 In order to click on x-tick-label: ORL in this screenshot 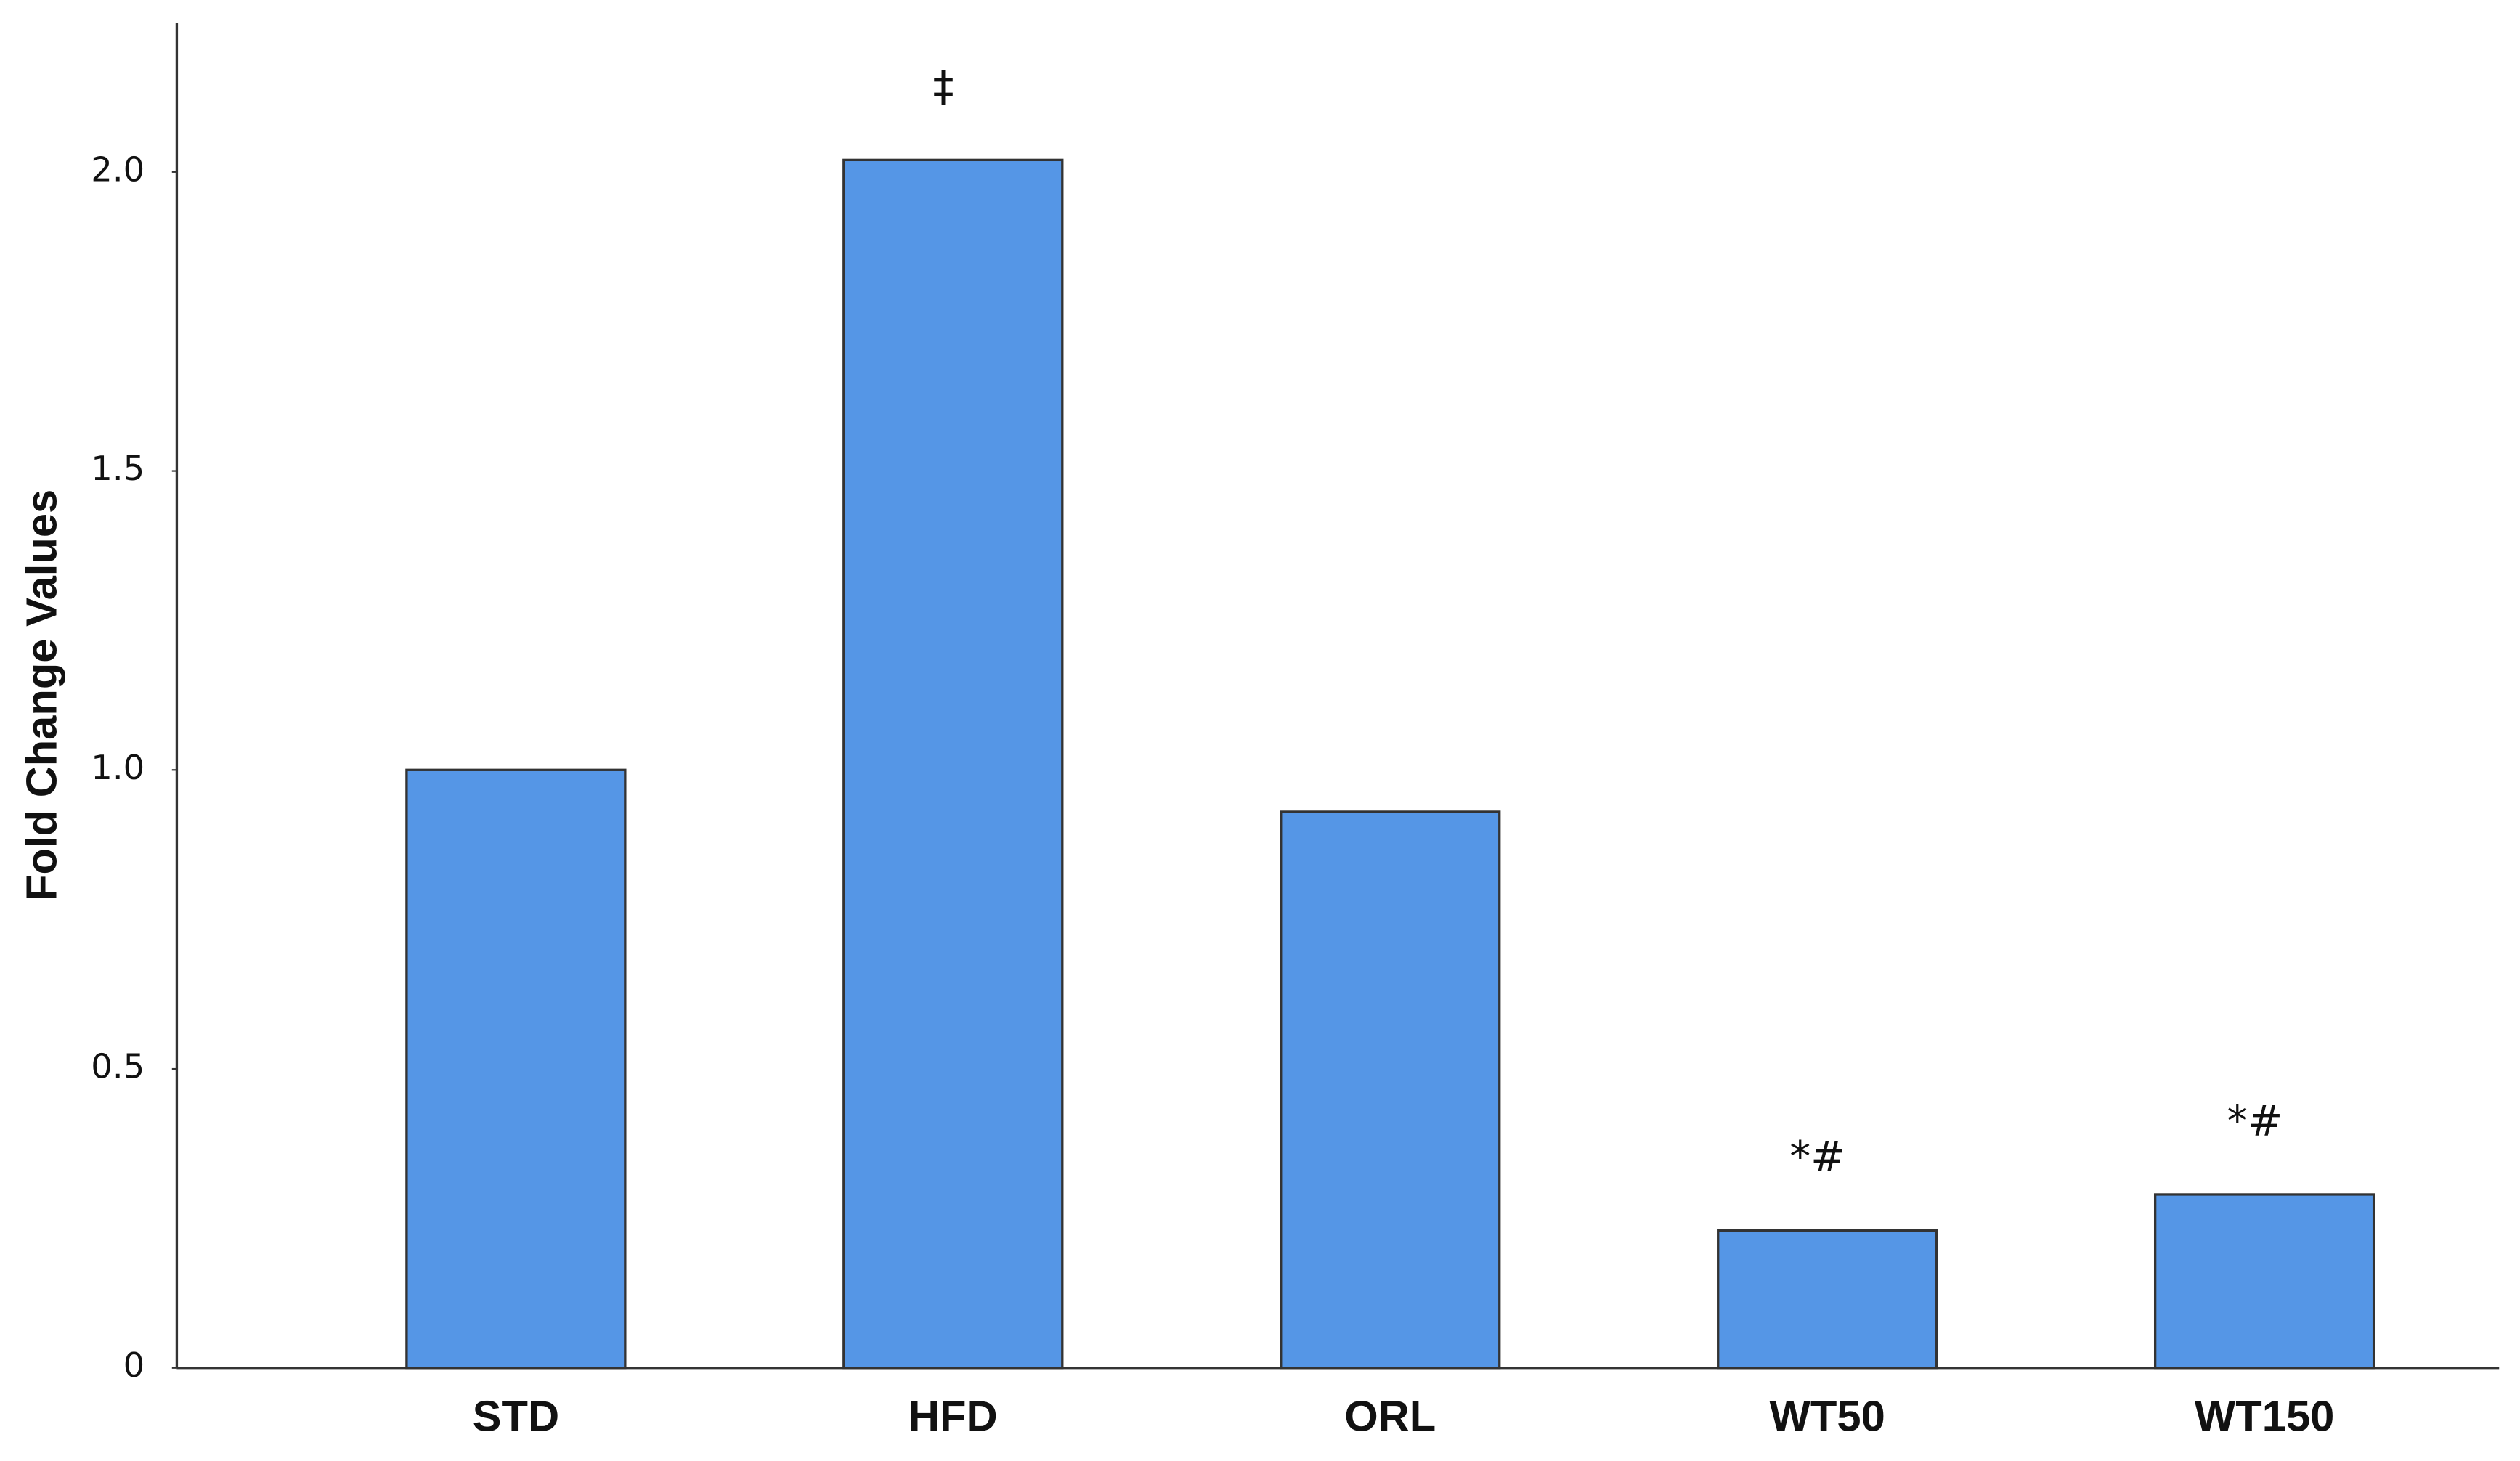, I will do `click(1390, 1415)`.